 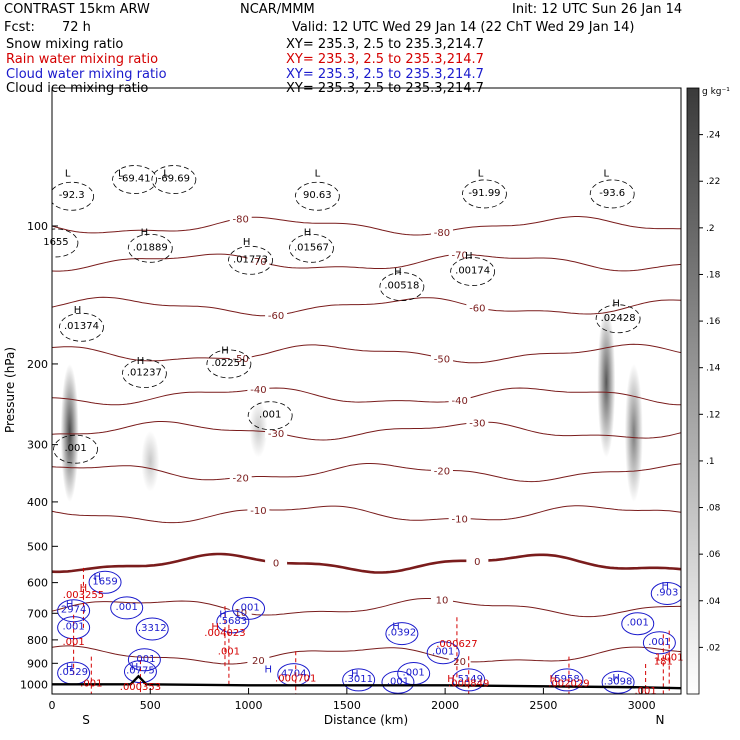 What do you see at coordinates (713, 602) in the screenshot?
I see `colorbar-tick-label: .04` at bounding box center [713, 602].